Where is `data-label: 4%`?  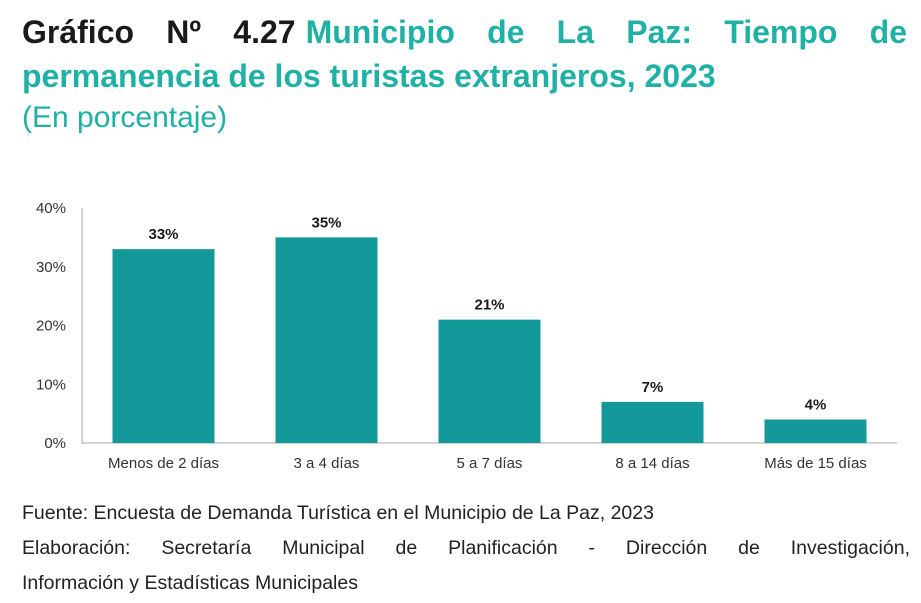
data-label: 4% is located at coordinates (816, 405).